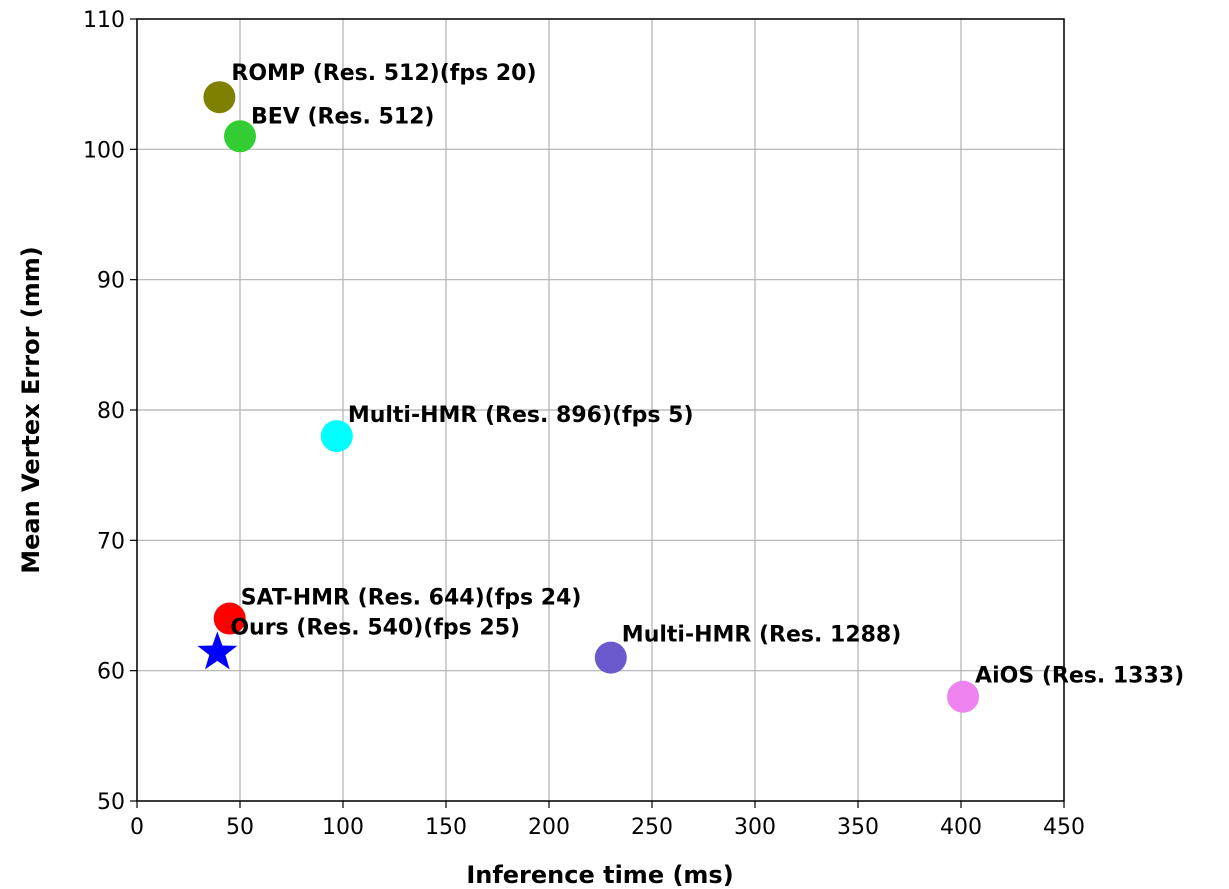  Describe the element at coordinates (31, 409) in the screenshot. I see `y-axis-title: Mean Vertex Error (mm)` at that location.